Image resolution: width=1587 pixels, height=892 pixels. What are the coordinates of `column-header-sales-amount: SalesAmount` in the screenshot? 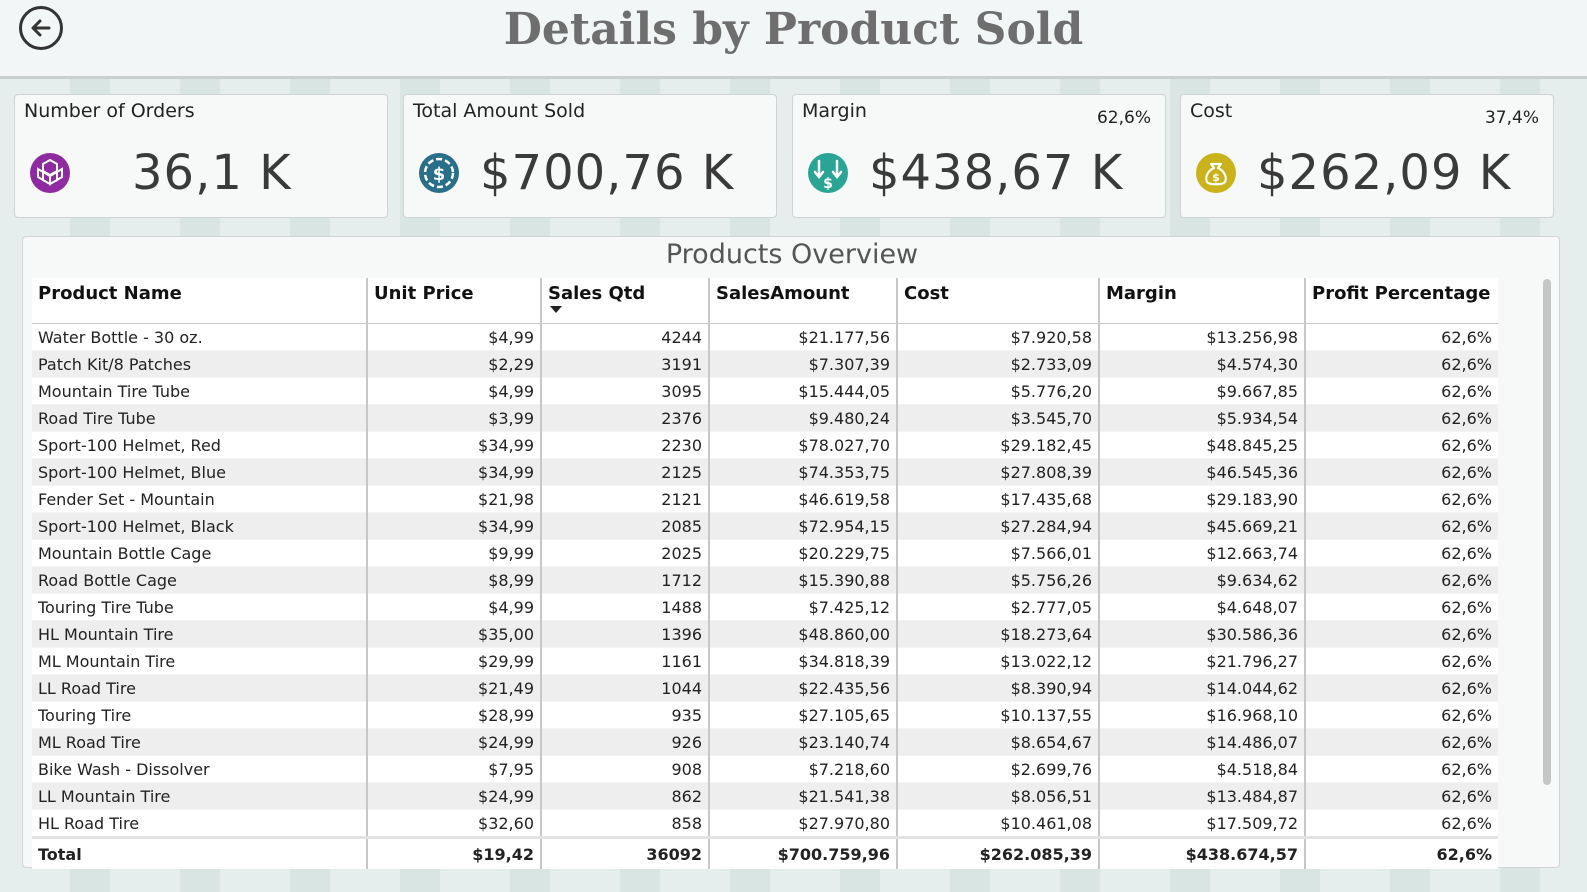 It's located at (803, 301).